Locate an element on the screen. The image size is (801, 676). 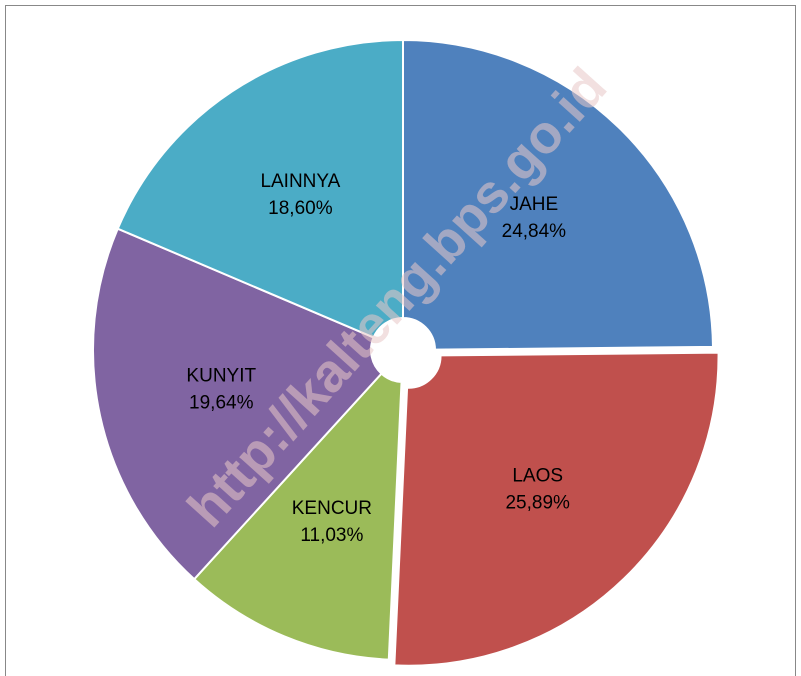
slice-name: JAHE is located at coordinates (534, 204).